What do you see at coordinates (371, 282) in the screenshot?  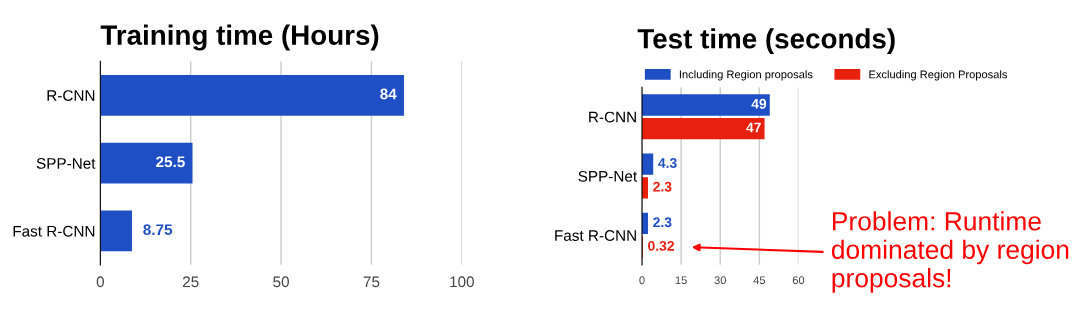 I see `x-tick-label: 75` at bounding box center [371, 282].